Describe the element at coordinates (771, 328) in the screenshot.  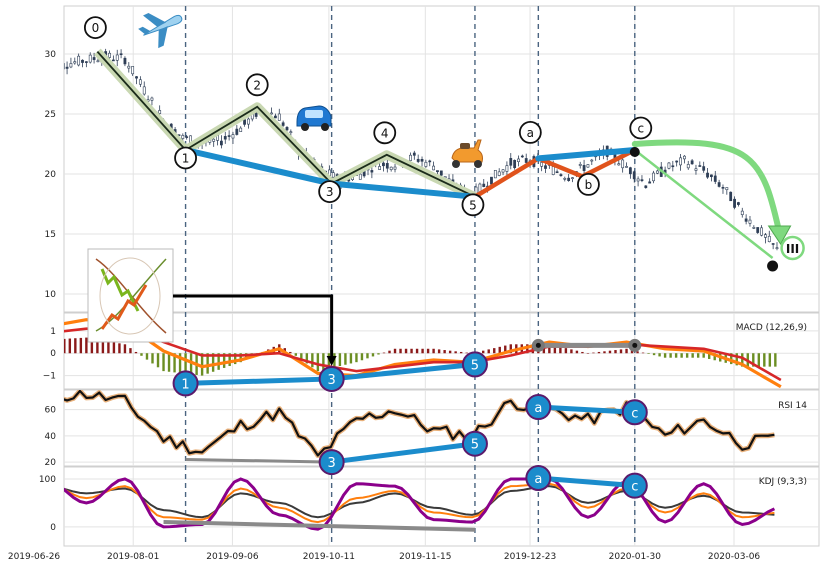
I see `macd-title: MACD (12,26,9)` at that location.